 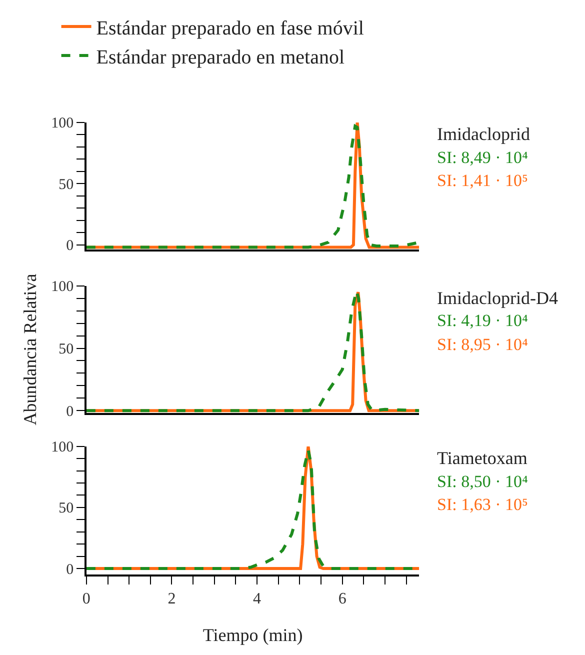 I want to click on y-axis-title: Abundancia Relativa, so click(x=30, y=350).